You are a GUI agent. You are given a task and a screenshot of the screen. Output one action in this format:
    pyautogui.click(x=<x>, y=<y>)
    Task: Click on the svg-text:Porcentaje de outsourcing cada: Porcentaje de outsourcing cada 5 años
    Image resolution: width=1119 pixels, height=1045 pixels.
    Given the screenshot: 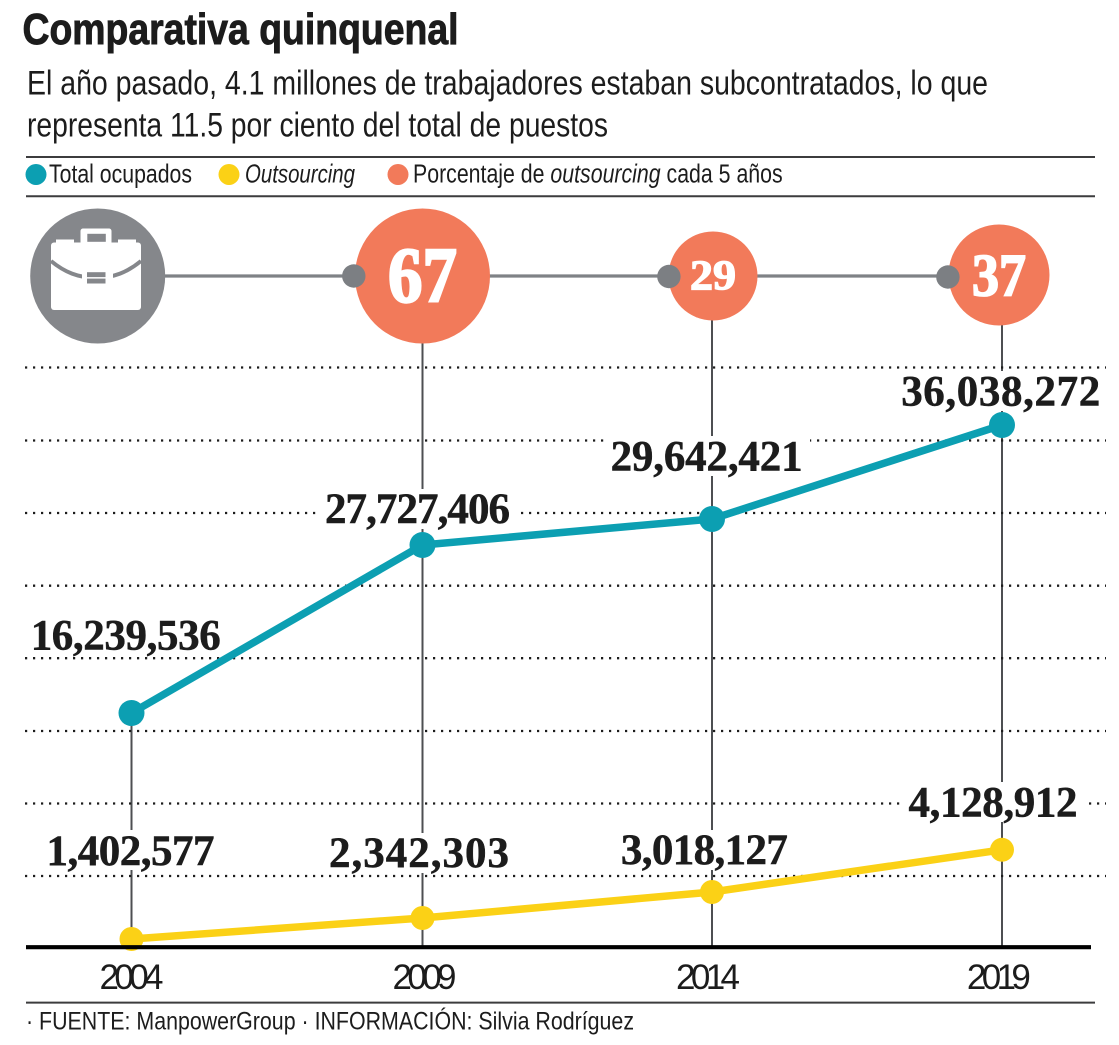 What is the action you would take?
    pyautogui.click(x=598, y=175)
    